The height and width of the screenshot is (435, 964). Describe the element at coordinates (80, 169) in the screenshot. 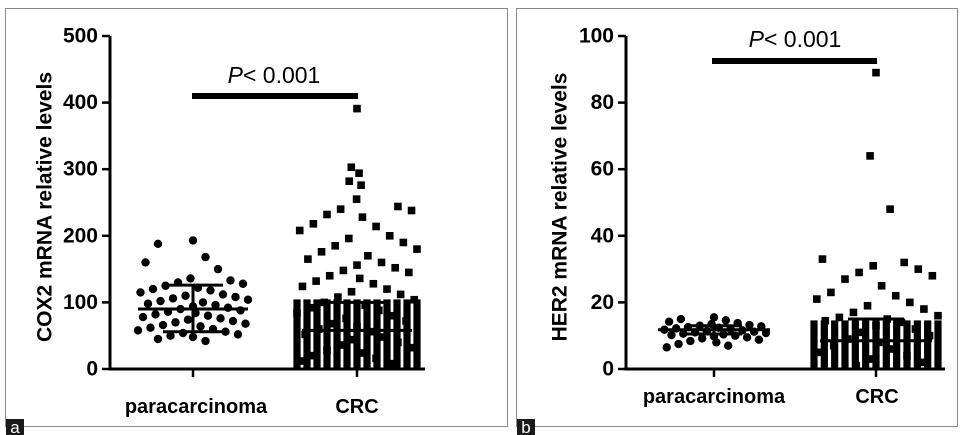

I see `panel-a-y-tick-label: 300` at that location.